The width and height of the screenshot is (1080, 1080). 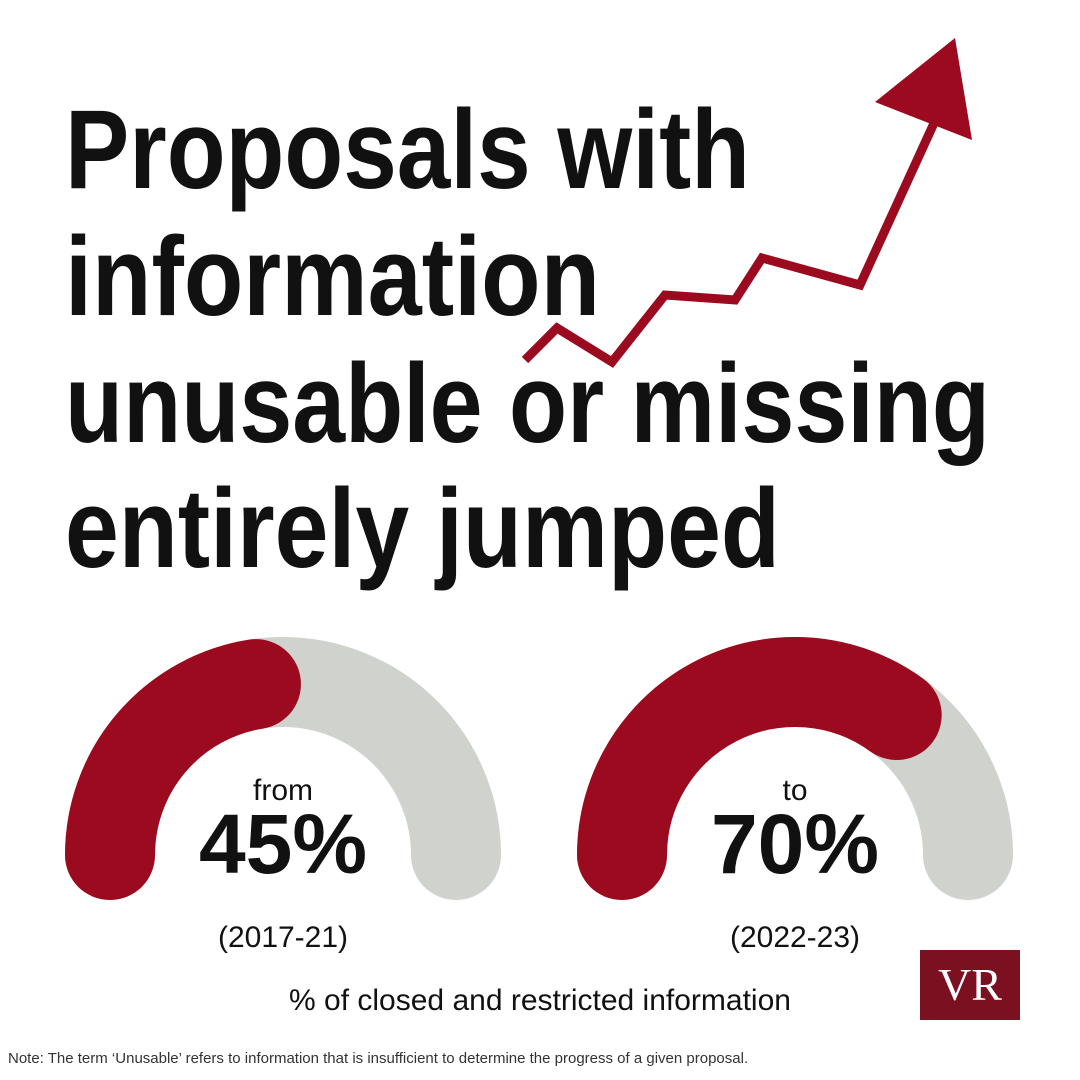 I want to click on title-line: unusable or missing, so click(x=527, y=403).